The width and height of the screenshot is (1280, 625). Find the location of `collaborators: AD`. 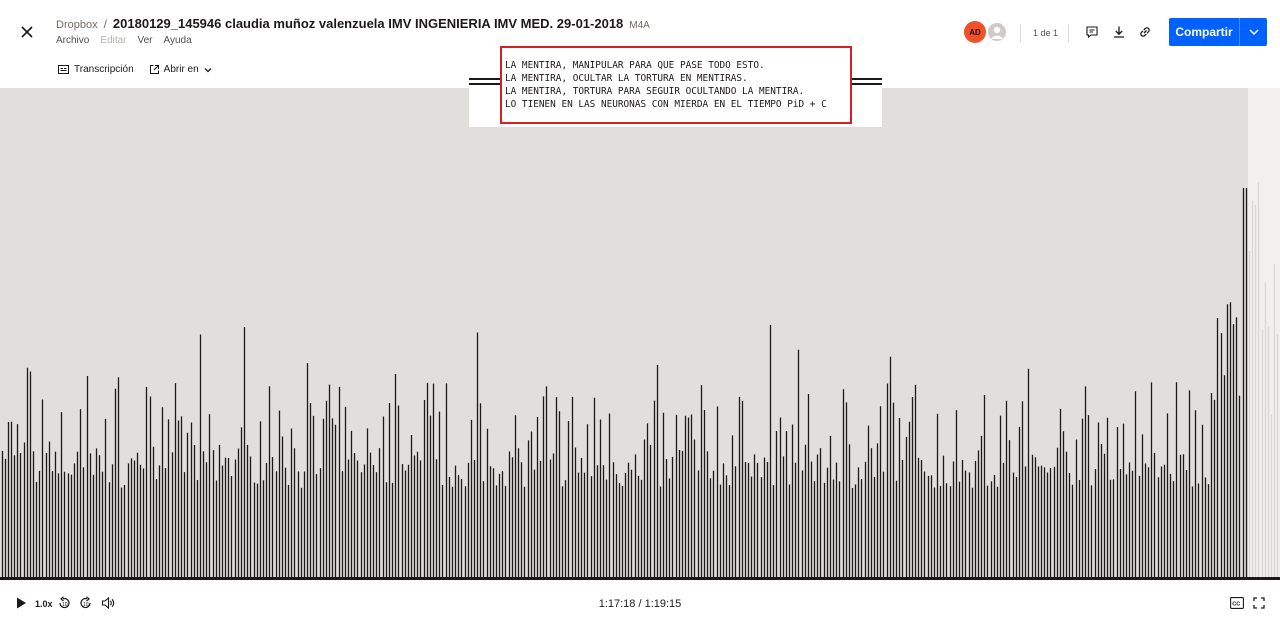

collaborators: AD is located at coordinates (986, 32).